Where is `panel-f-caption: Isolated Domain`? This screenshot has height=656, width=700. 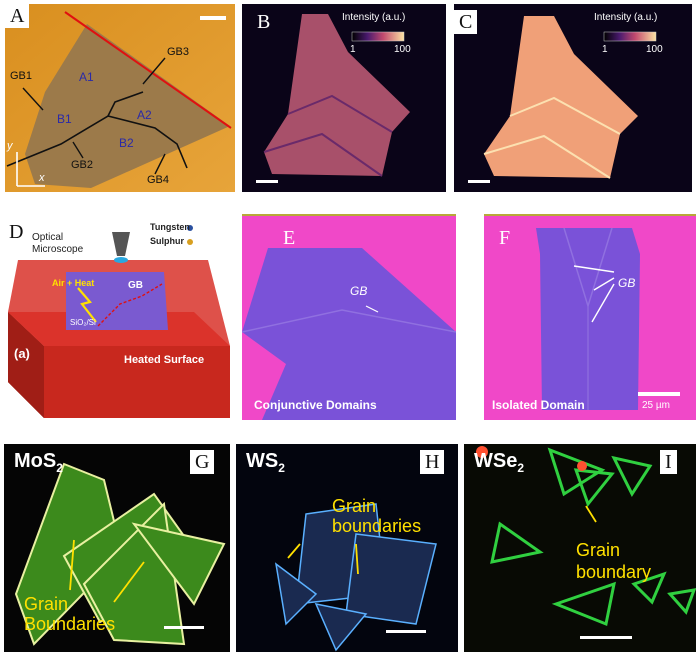
panel-f-caption: Isolated Domain is located at coordinates (538, 405).